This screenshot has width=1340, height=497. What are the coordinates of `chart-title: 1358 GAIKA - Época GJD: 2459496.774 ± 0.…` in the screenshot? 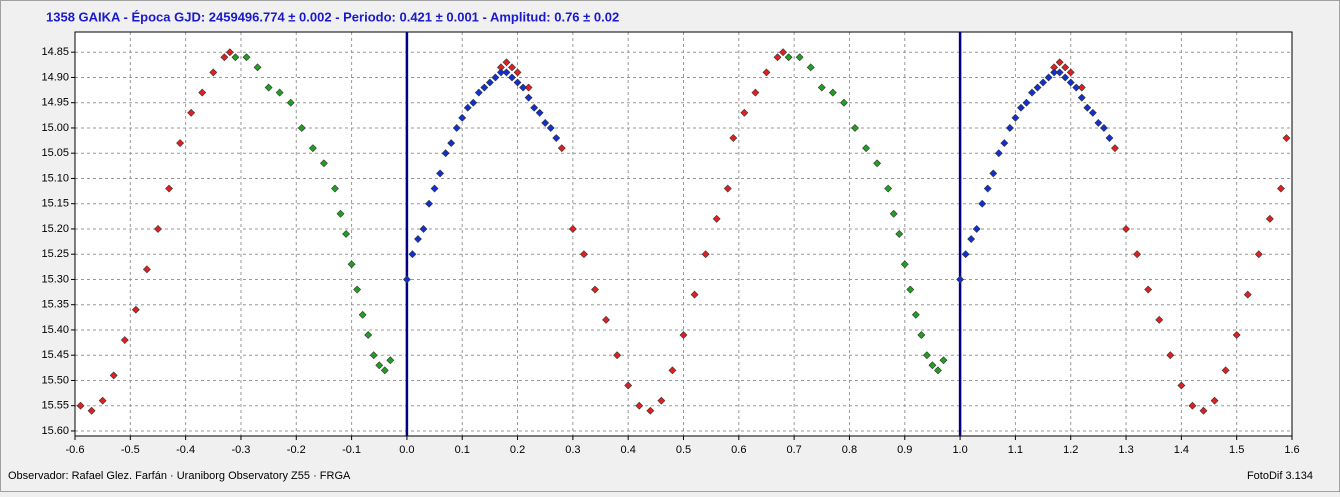 It's located at (332, 16).